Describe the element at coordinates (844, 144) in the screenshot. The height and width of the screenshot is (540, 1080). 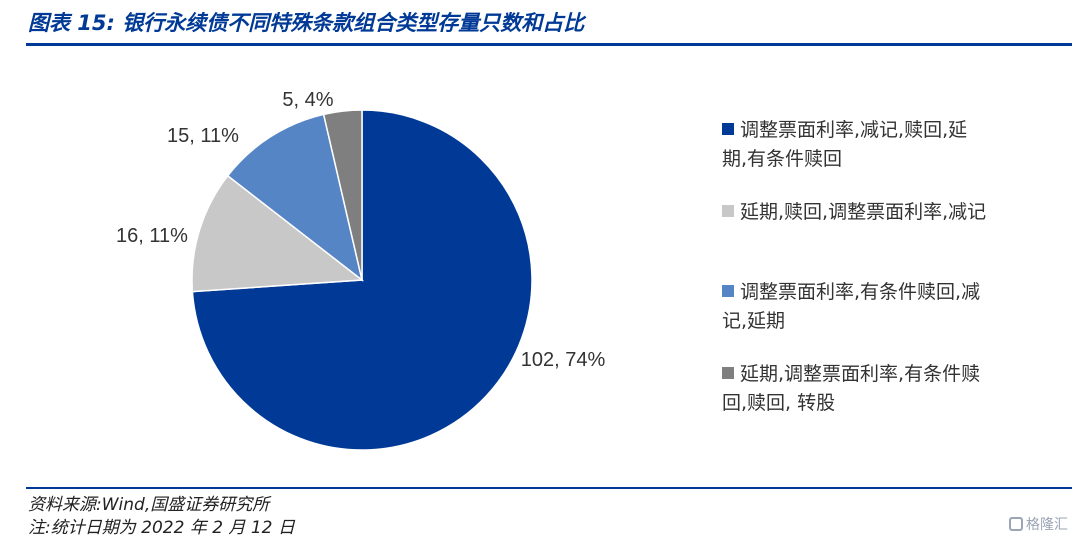
I see `legend-item-1: 调整票面利率,减记,赎回,延期,有条件赎回` at that location.